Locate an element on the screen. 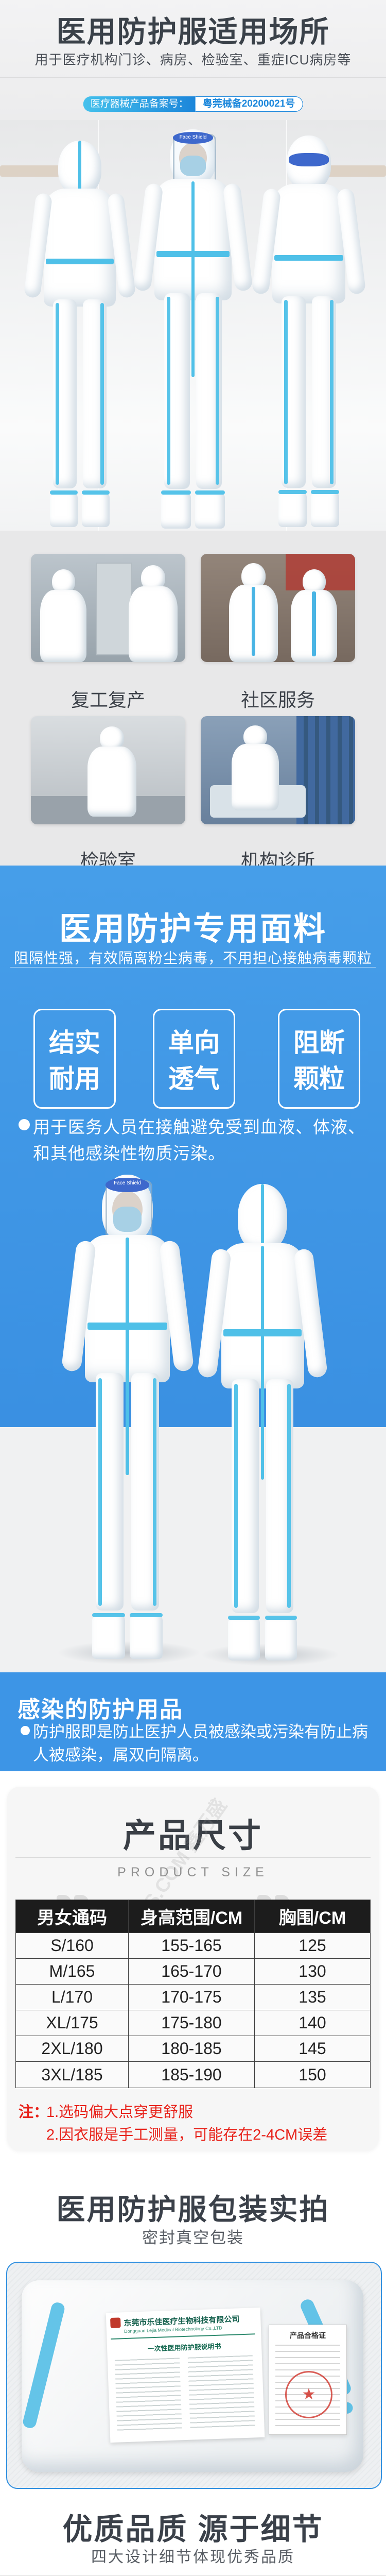  size-cell: 150 is located at coordinates (312, 2075).